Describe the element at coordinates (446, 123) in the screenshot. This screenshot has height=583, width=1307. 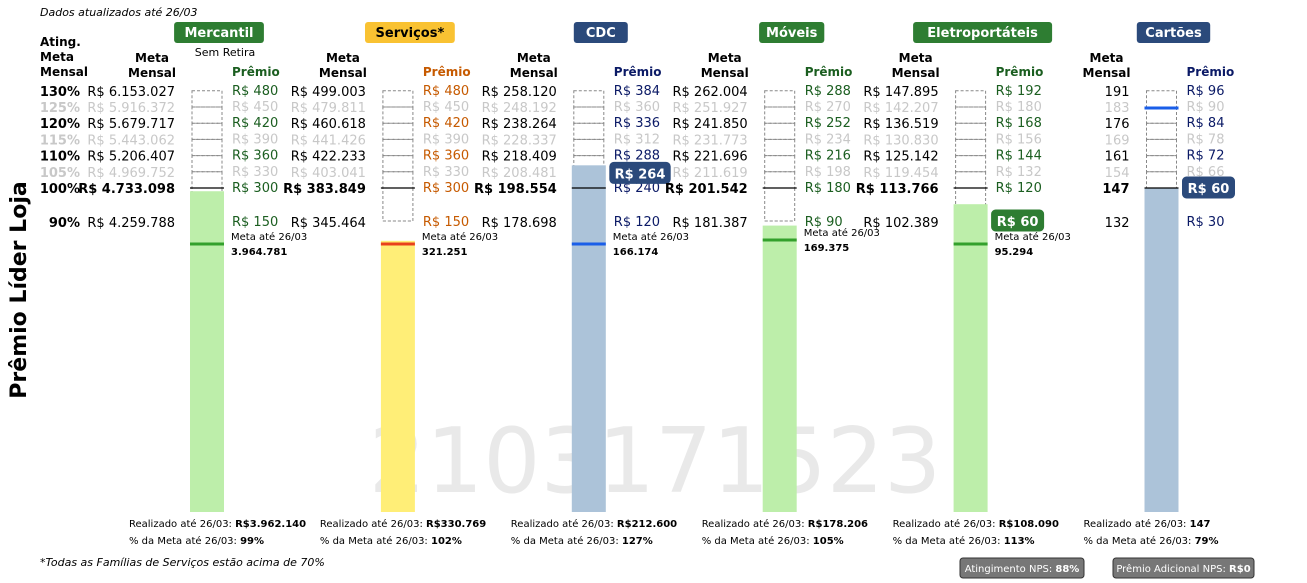
I see `premio-value: R$ 420` at that location.